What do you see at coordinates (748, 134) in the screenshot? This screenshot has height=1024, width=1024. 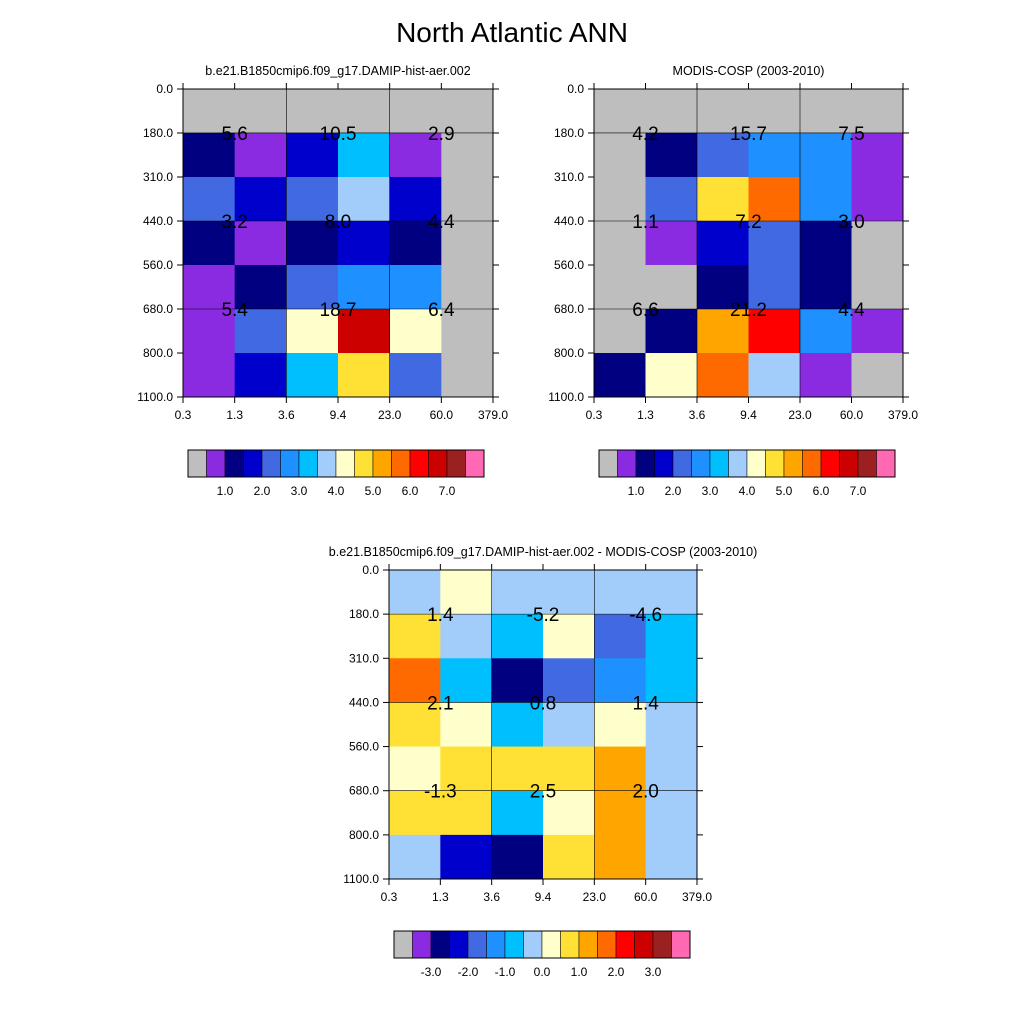 I see `data-label: 15.7` at bounding box center [748, 134].